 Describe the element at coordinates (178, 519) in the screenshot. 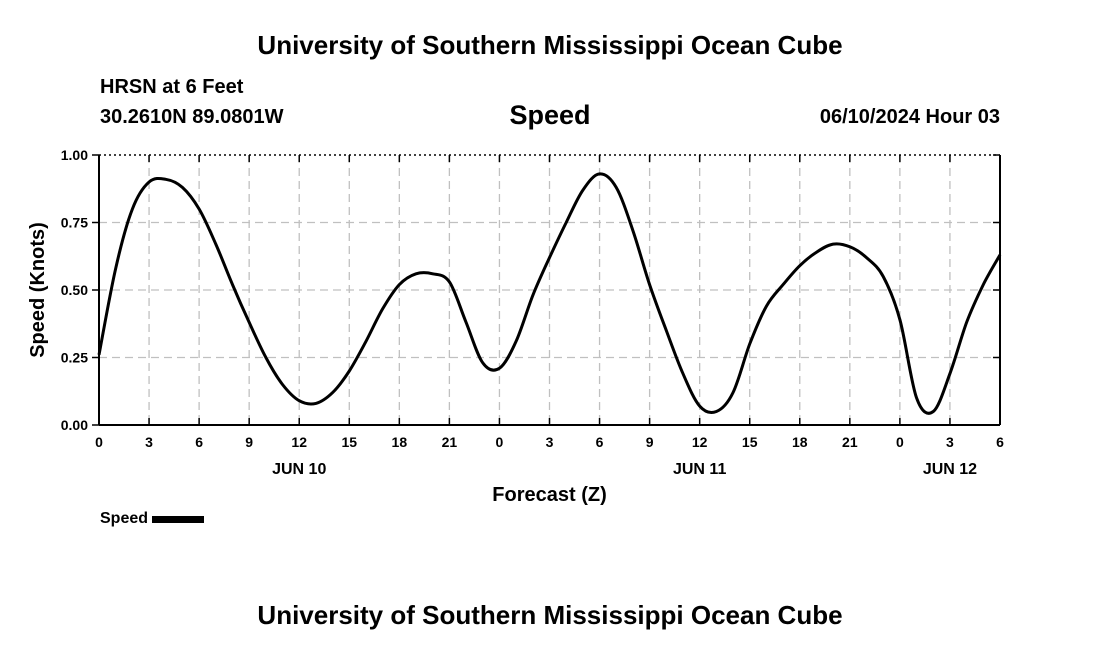

I see `legend-line-swatch` at that location.